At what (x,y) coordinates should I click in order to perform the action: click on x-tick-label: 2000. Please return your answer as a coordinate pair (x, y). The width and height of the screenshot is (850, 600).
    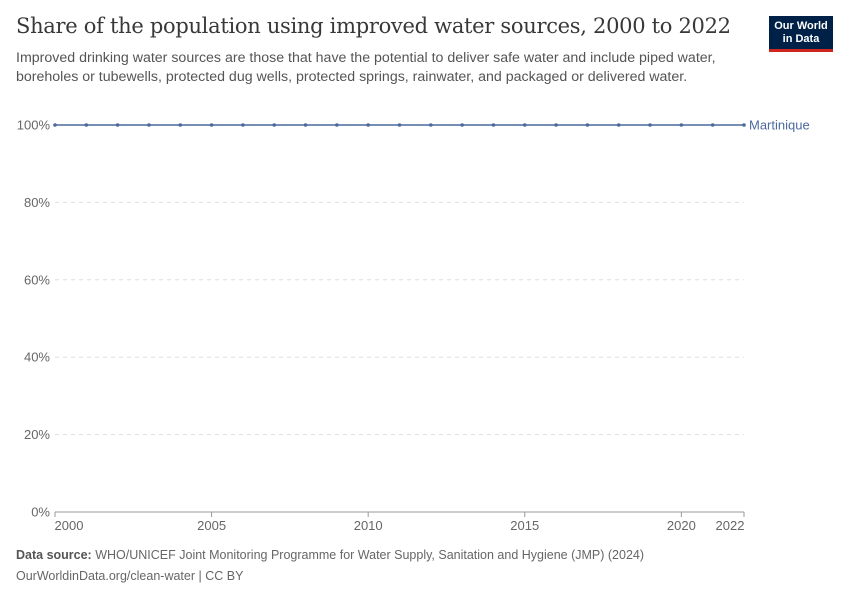
    Looking at the image, I should click on (69, 525).